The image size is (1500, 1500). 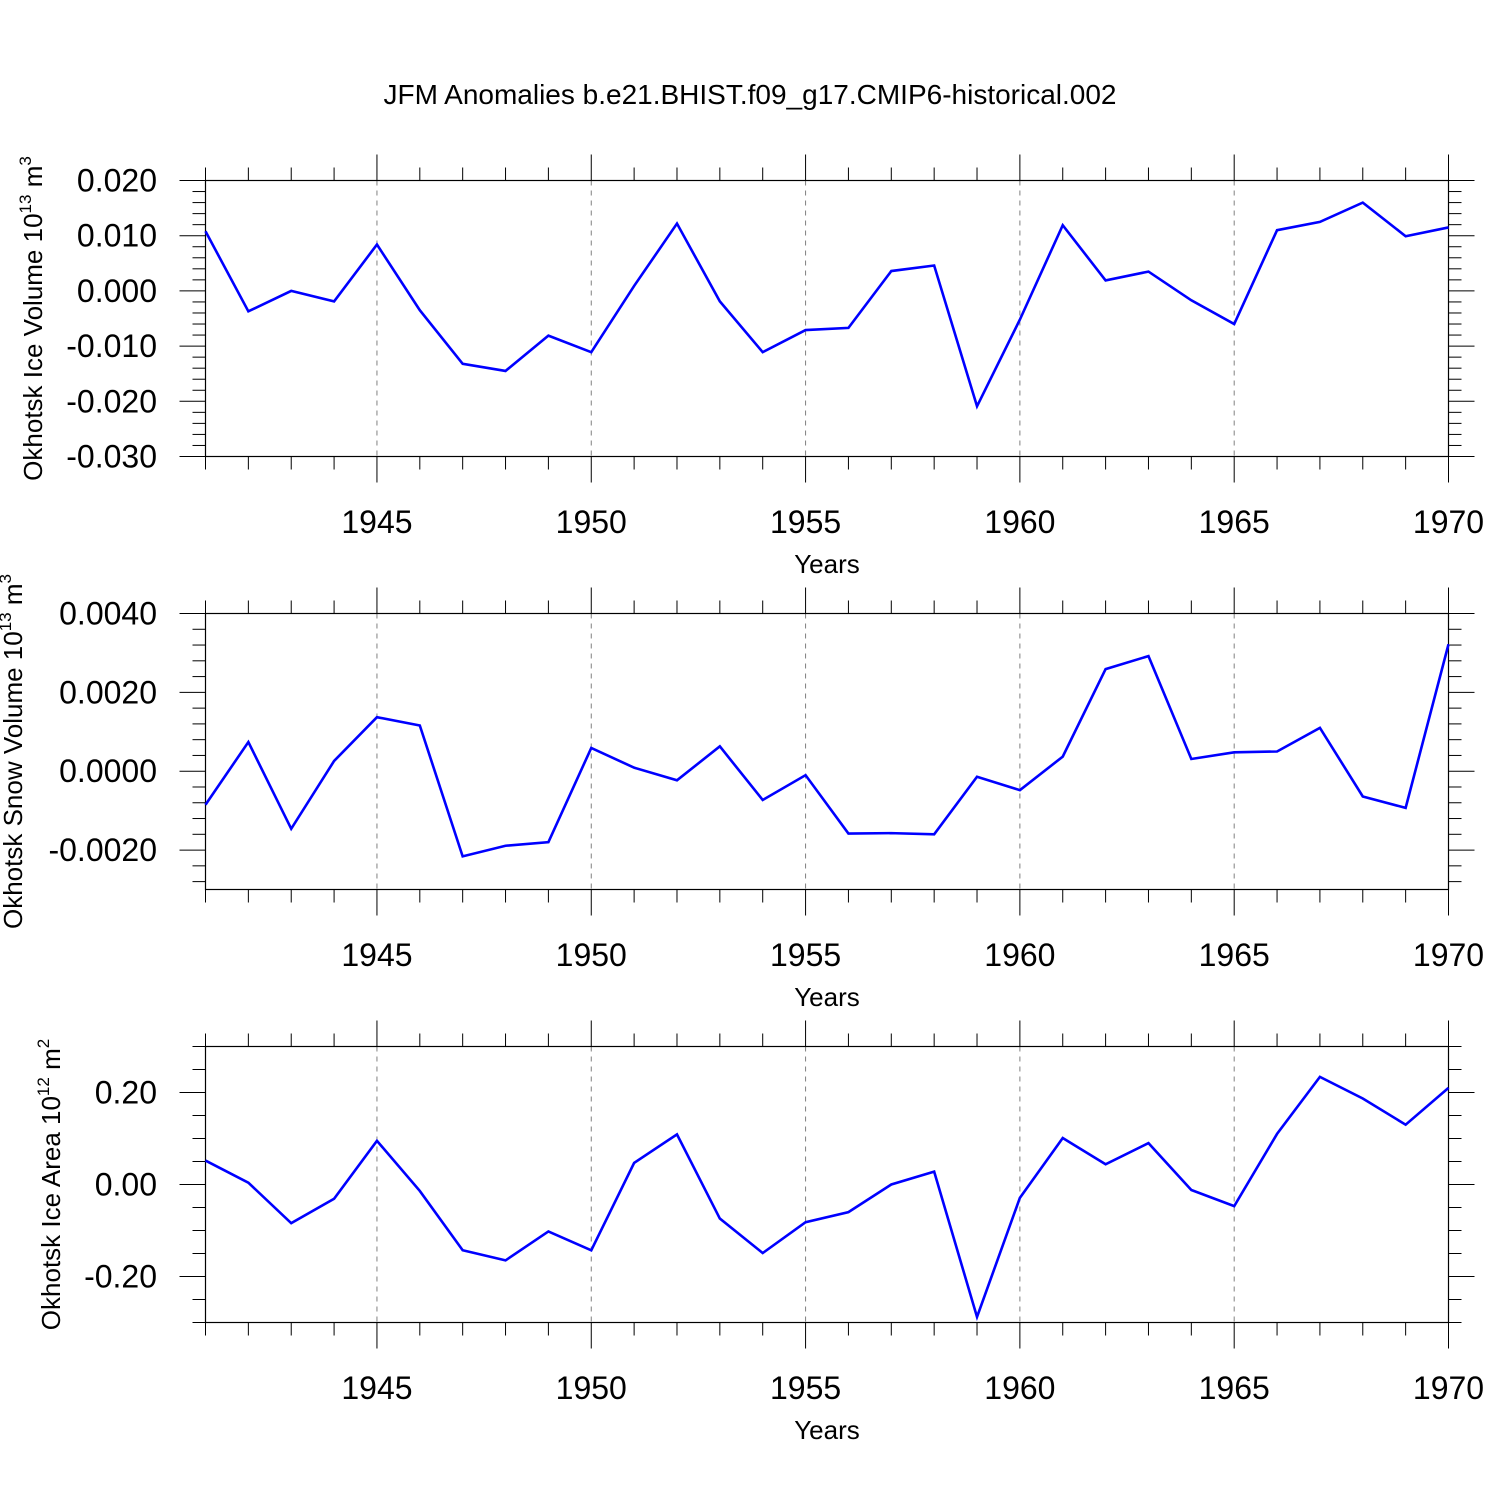 What do you see at coordinates (51, 1213) in the screenshot?
I see `y-axis-label-text: Okhotsk Ice Area 10` at bounding box center [51, 1213].